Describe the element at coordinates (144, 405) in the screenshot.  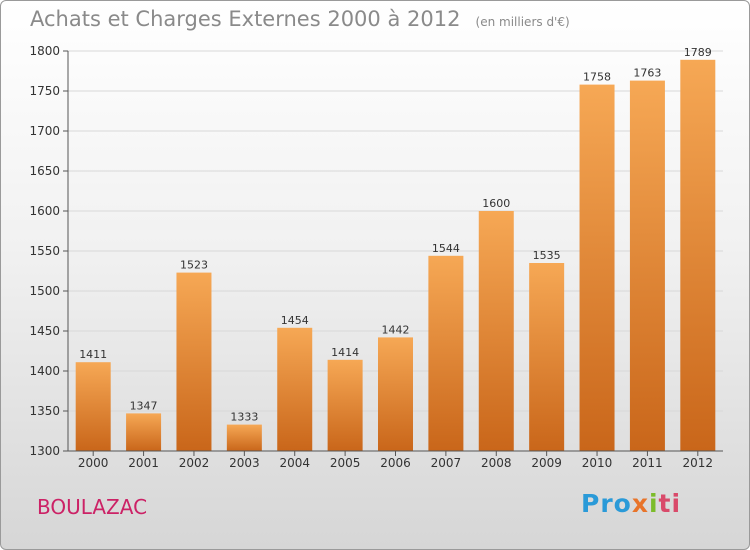
I see `bar-value-label: 1347` at that location.